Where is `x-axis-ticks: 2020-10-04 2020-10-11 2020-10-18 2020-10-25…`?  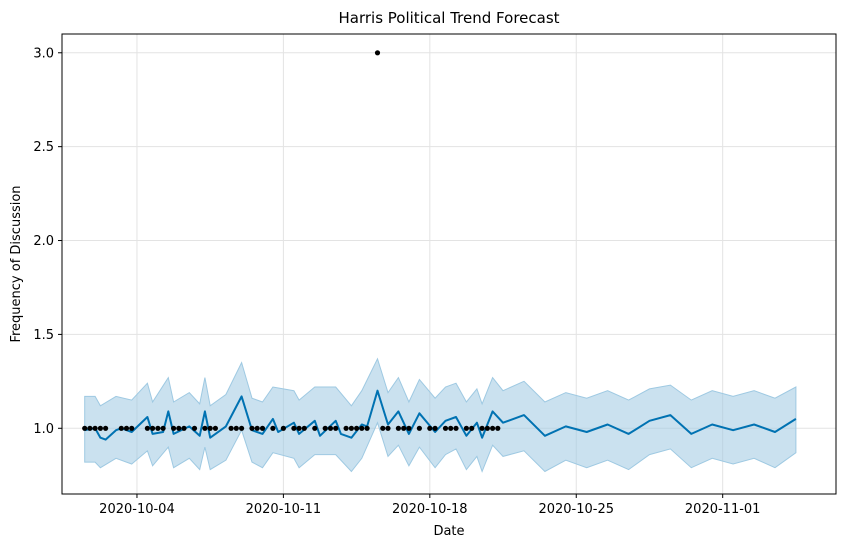
x-axis-ticks: 2020-10-04 2020-10-11 2020-10-18 2020-10-25… is located at coordinates (429, 505).